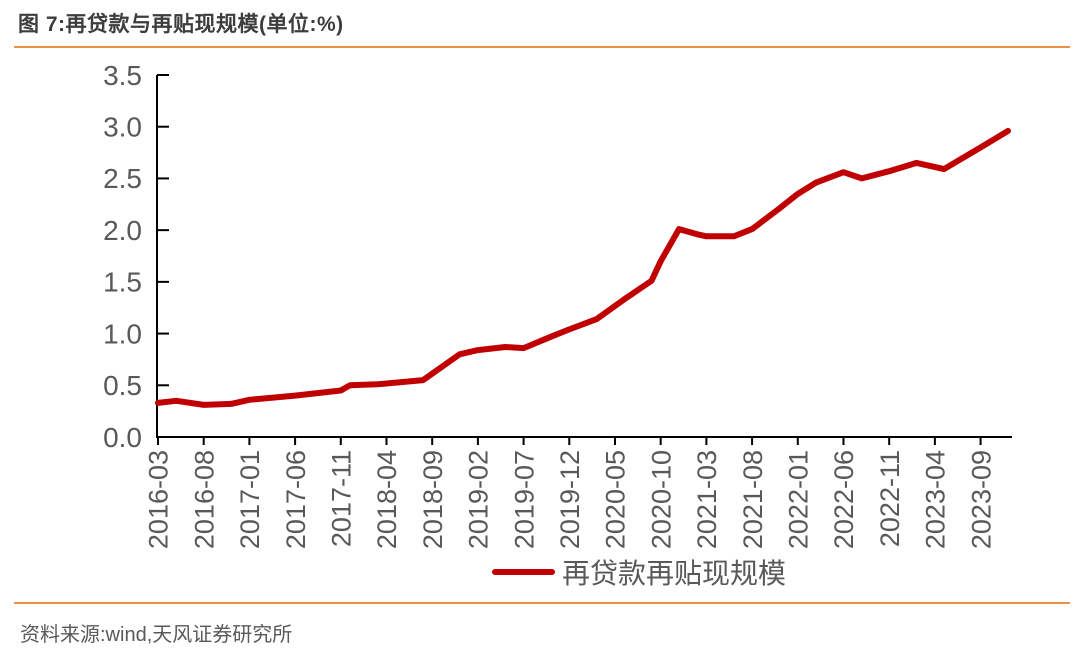  Describe the element at coordinates (570, 499) in the screenshot. I see `x-axis-label: 2019-12` at that location.